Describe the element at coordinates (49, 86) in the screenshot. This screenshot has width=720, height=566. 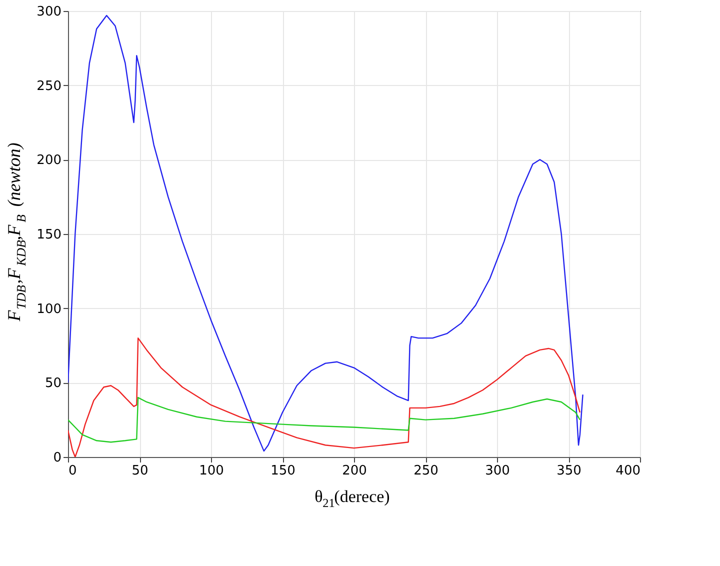
I see `y-tick-label: 250` at that location.